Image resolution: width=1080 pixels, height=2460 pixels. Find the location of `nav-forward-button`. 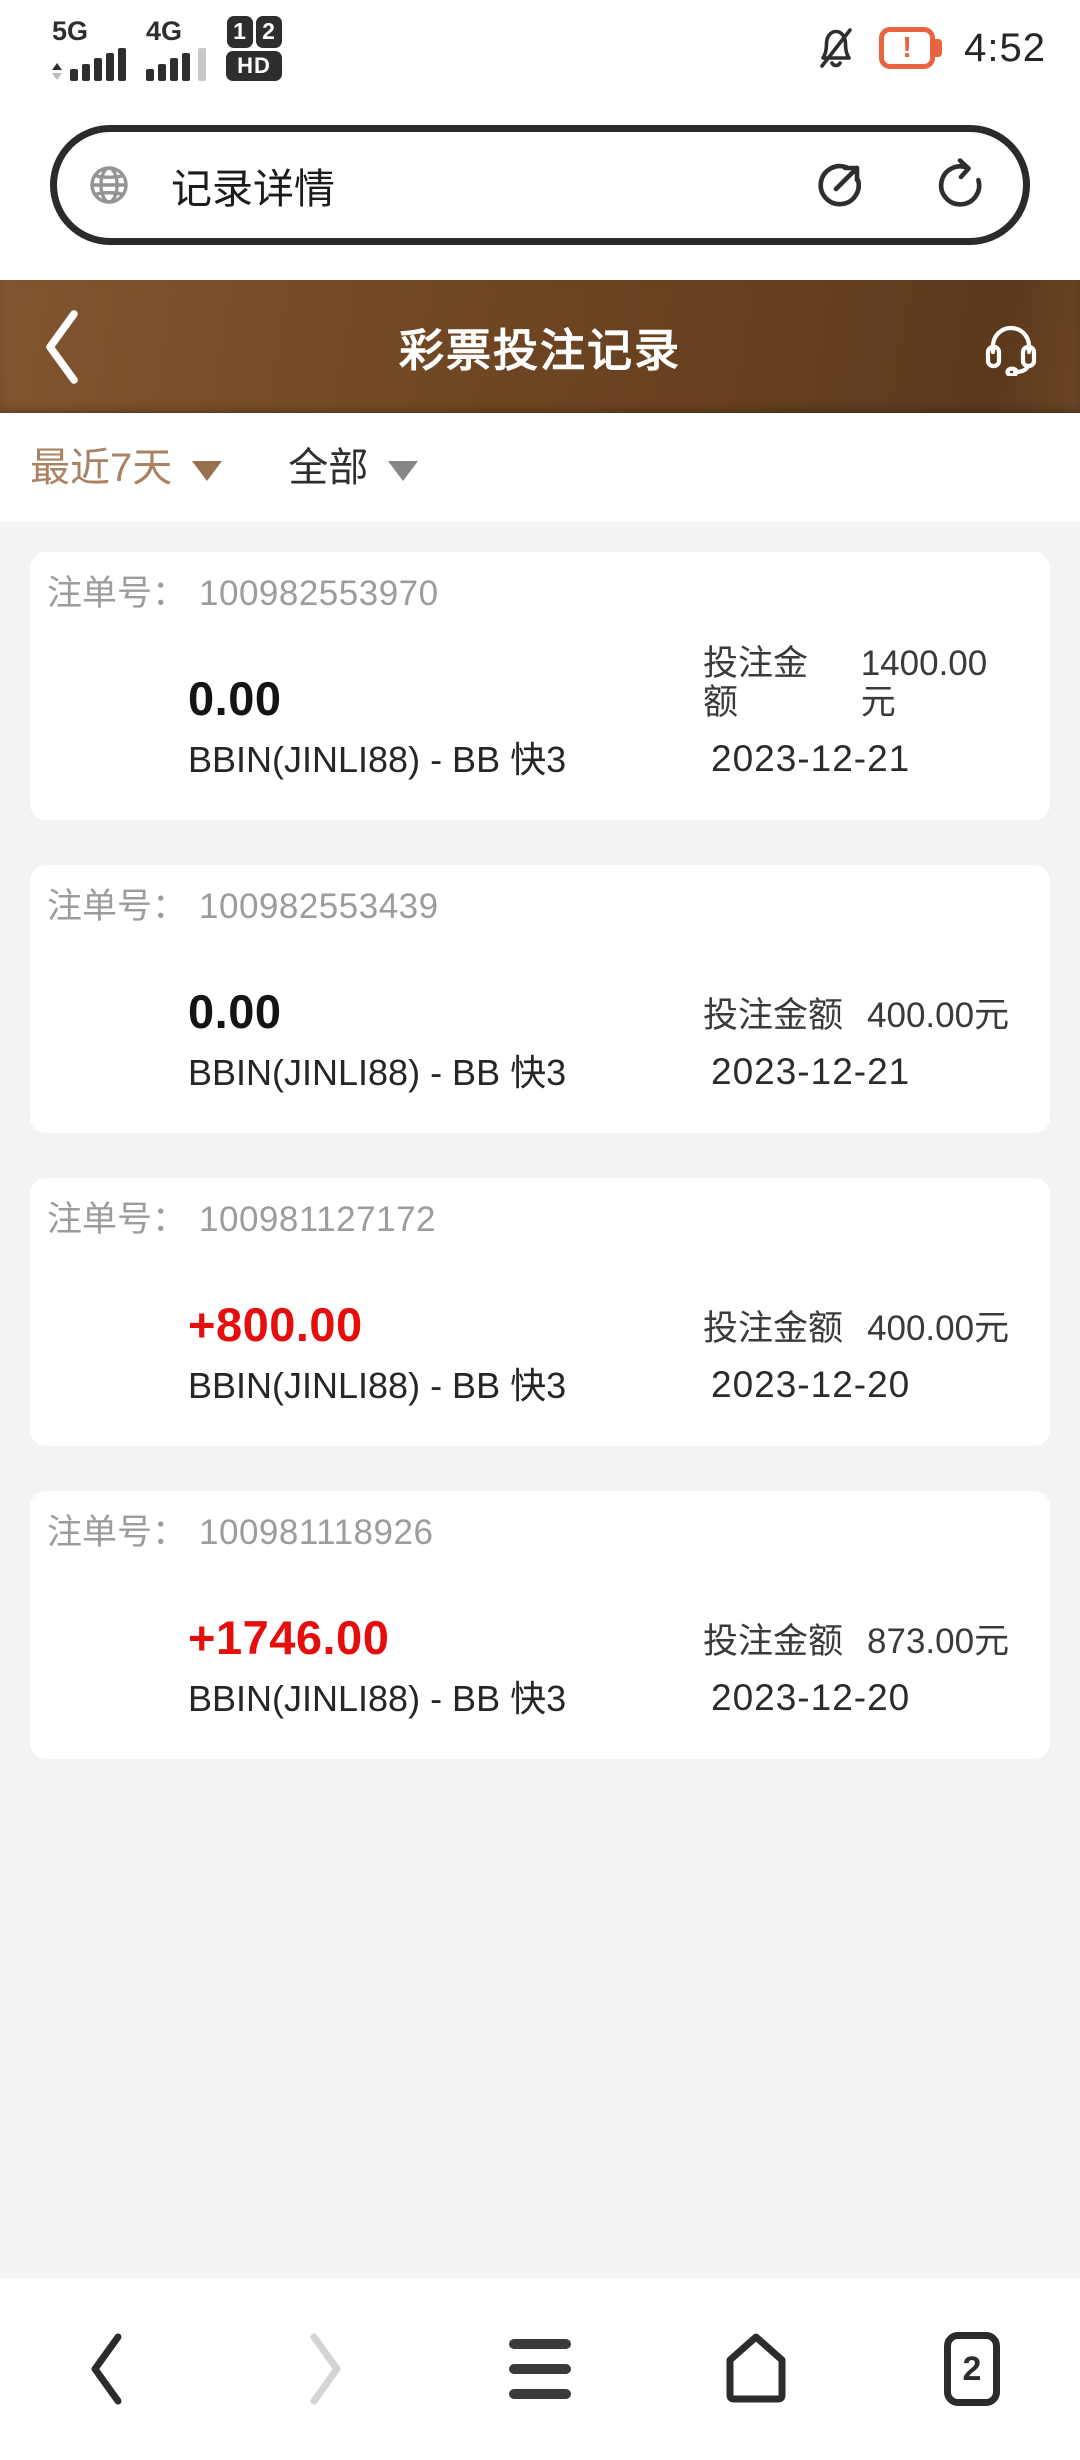

nav-forward-button is located at coordinates (324, 2369).